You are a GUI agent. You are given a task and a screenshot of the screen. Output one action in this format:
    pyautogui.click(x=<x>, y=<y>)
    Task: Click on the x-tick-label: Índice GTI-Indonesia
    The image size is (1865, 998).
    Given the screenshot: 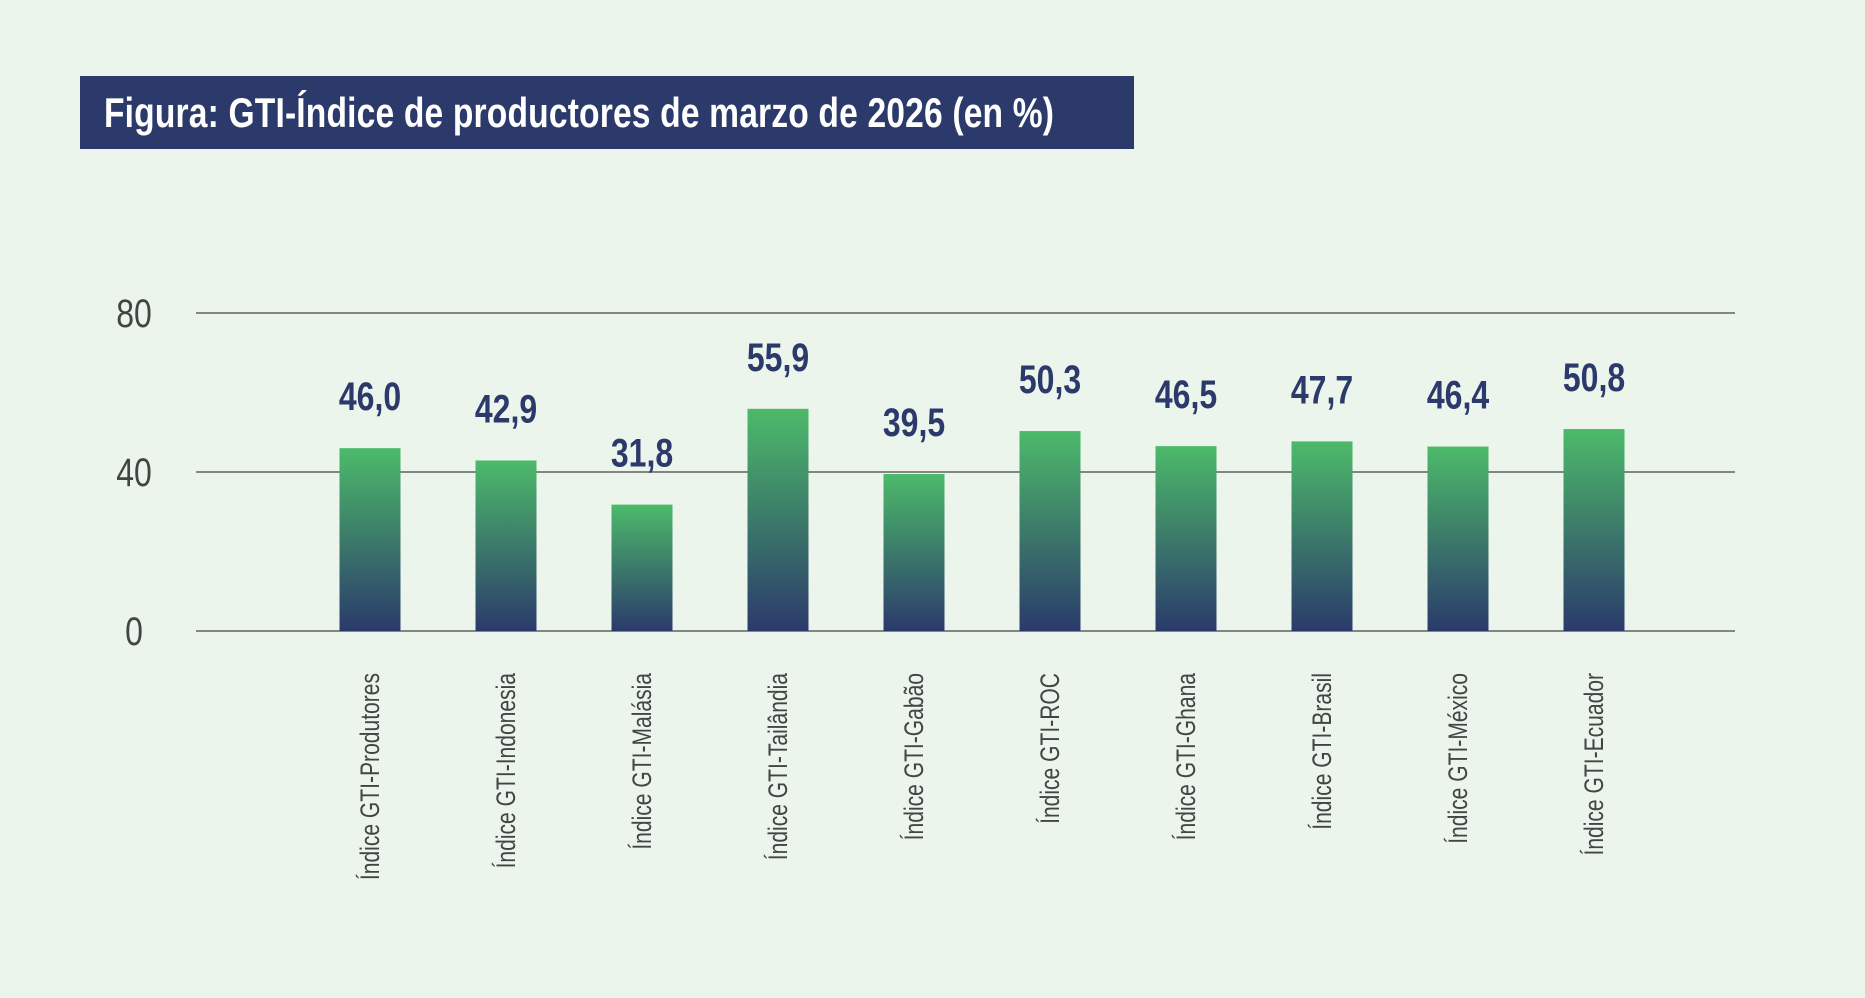 What is the action you would take?
    pyautogui.click(x=507, y=771)
    